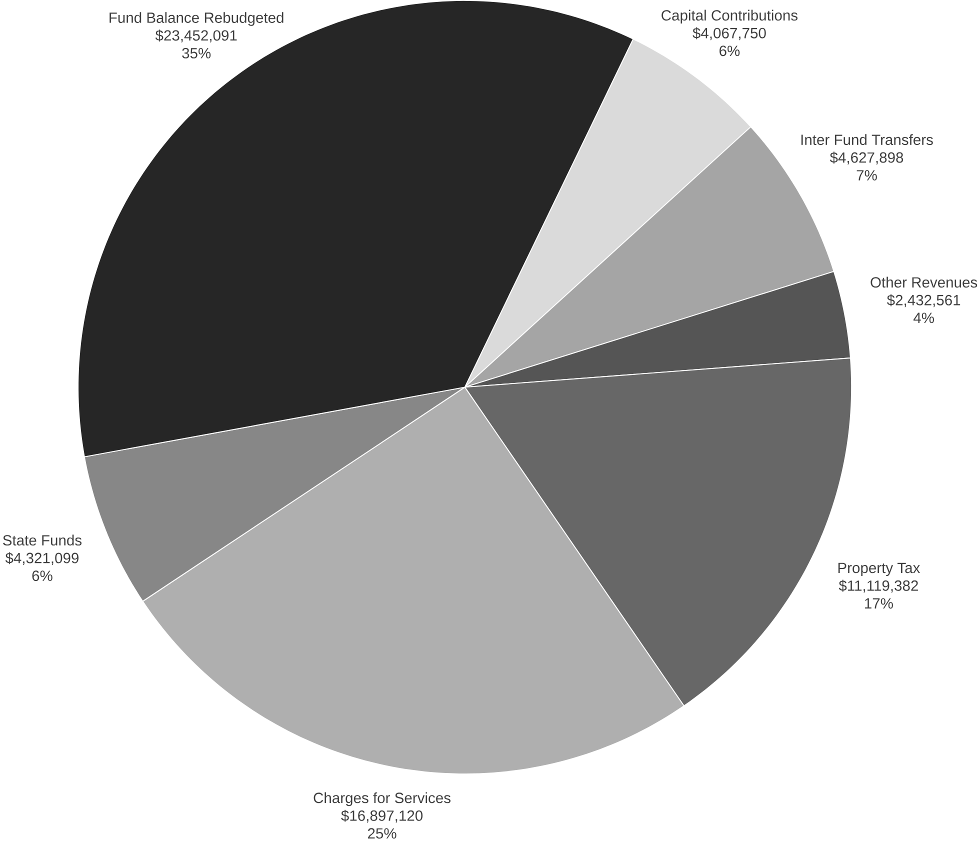  I want to click on slice-label: Property Tax, so click(879, 569).